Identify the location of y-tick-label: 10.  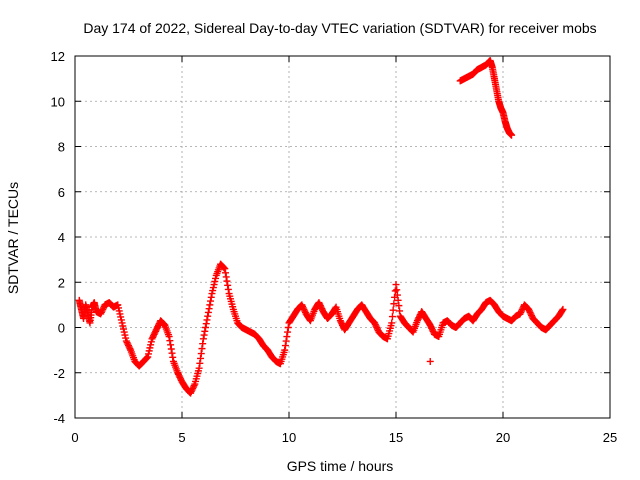
(58, 101).